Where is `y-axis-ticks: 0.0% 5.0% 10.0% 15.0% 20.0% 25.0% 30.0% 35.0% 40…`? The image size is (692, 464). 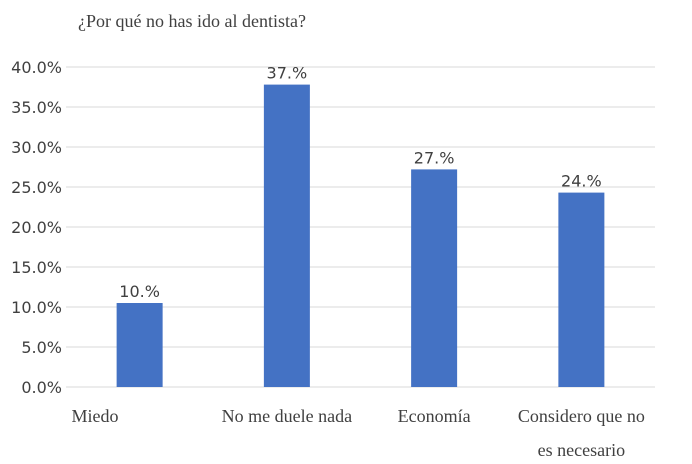
y-axis-ticks: 0.0% 5.0% 10.0% 15.0% 20.0% 25.0% 30.0% 35.0% 40… is located at coordinates (36, 227).